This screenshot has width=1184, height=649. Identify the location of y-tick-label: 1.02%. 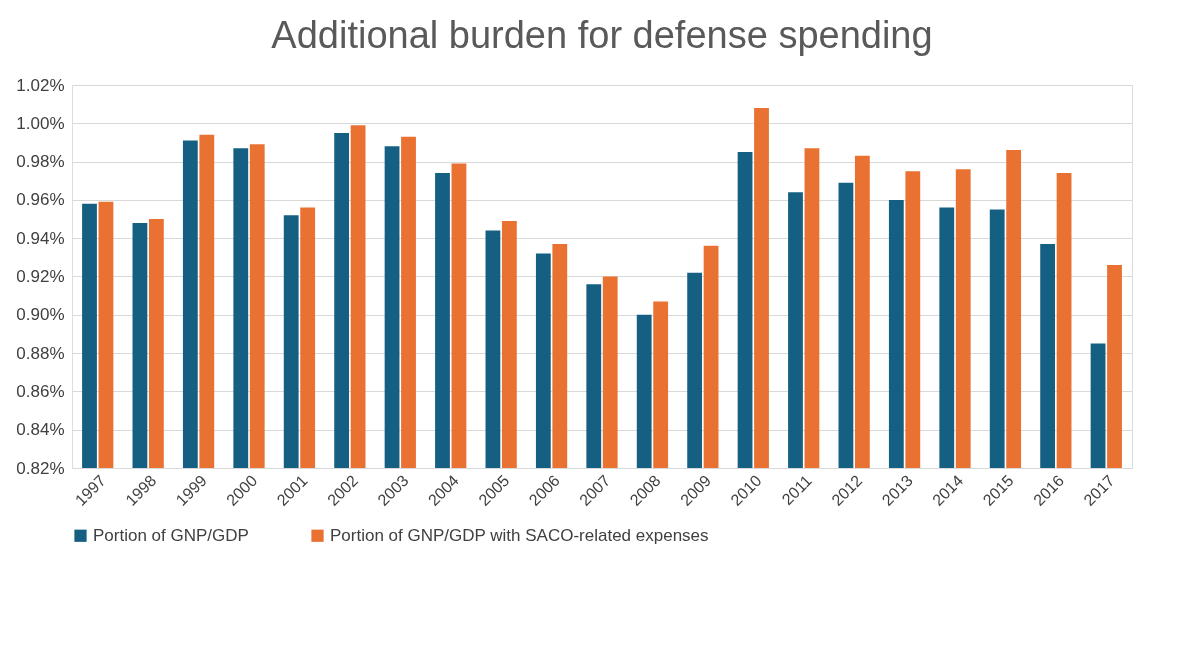
(40, 85).